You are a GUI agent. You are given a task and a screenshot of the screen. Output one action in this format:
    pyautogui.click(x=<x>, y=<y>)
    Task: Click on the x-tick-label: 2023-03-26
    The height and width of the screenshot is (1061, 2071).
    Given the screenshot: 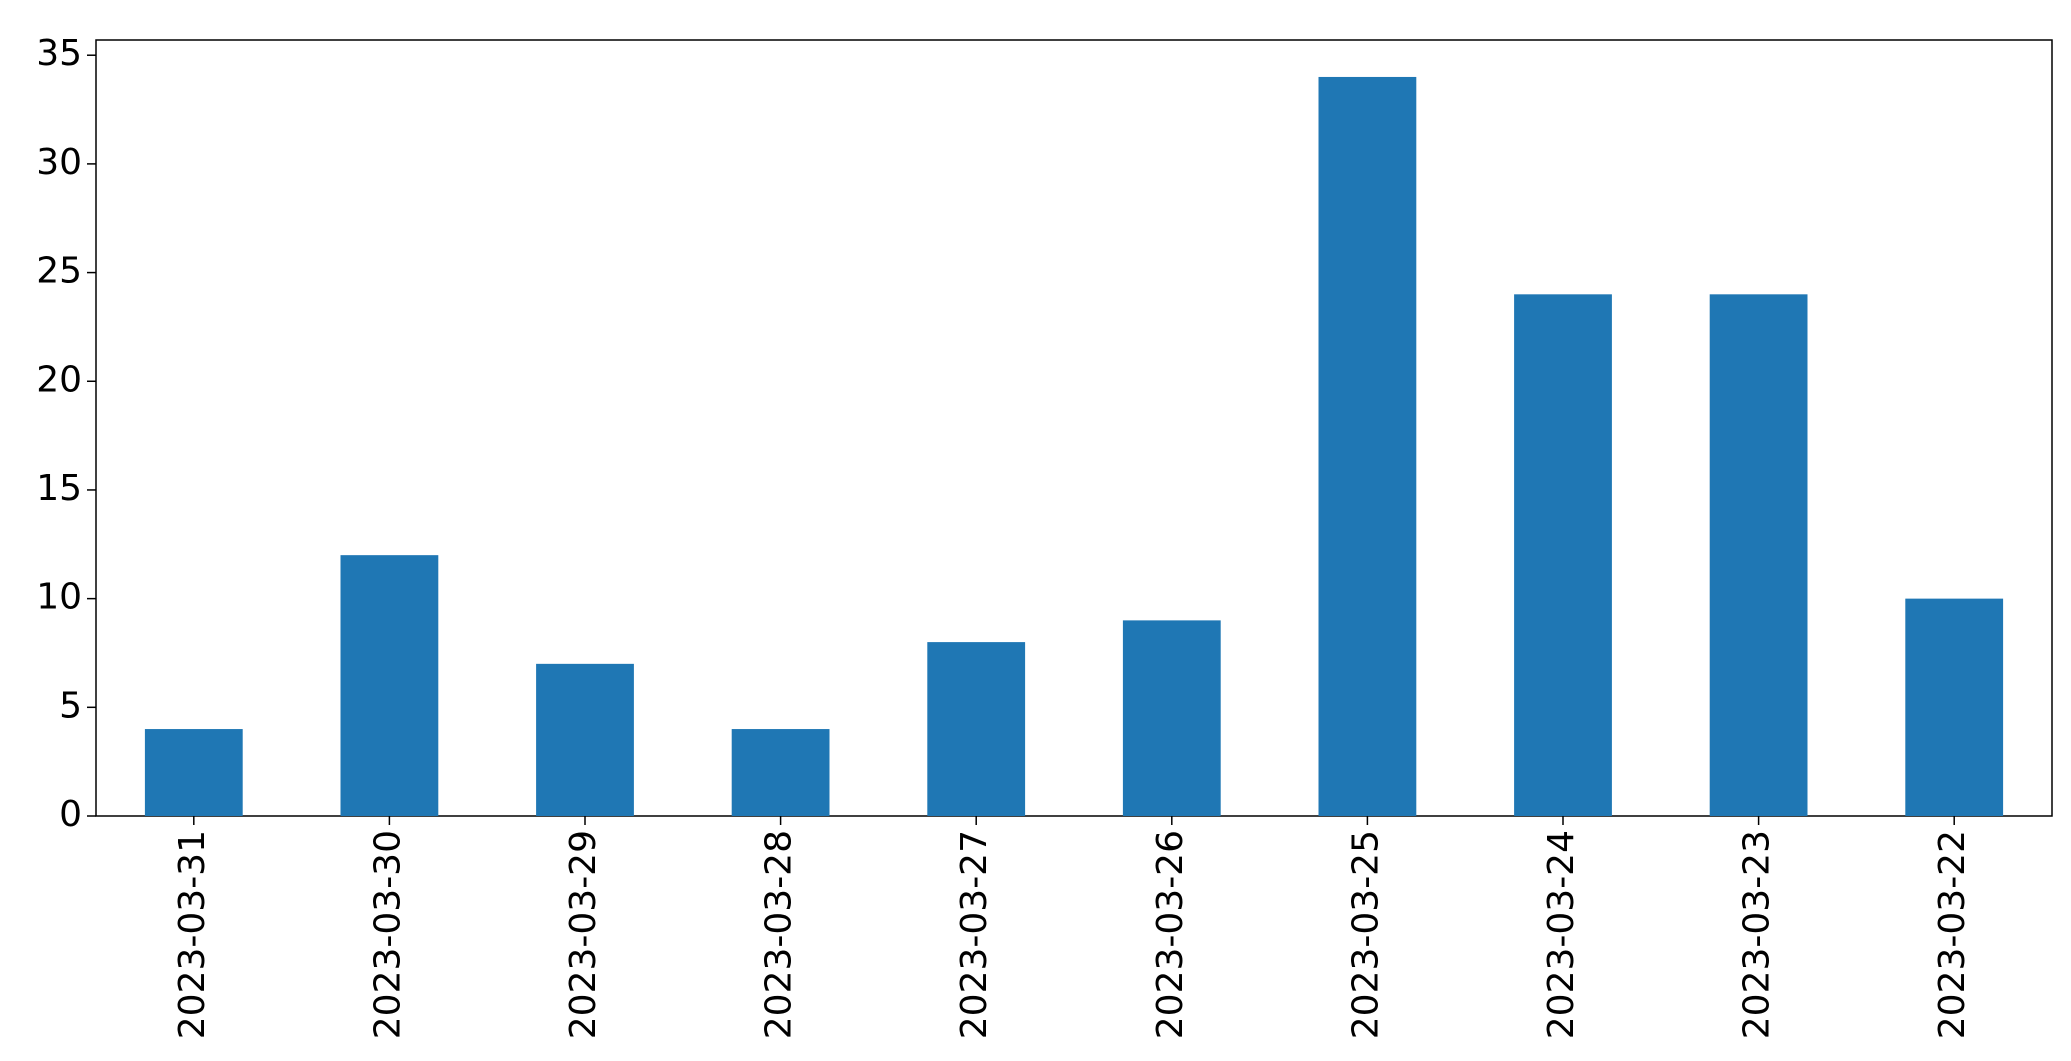 What is the action you would take?
    pyautogui.click(x=1170, y=934)
    